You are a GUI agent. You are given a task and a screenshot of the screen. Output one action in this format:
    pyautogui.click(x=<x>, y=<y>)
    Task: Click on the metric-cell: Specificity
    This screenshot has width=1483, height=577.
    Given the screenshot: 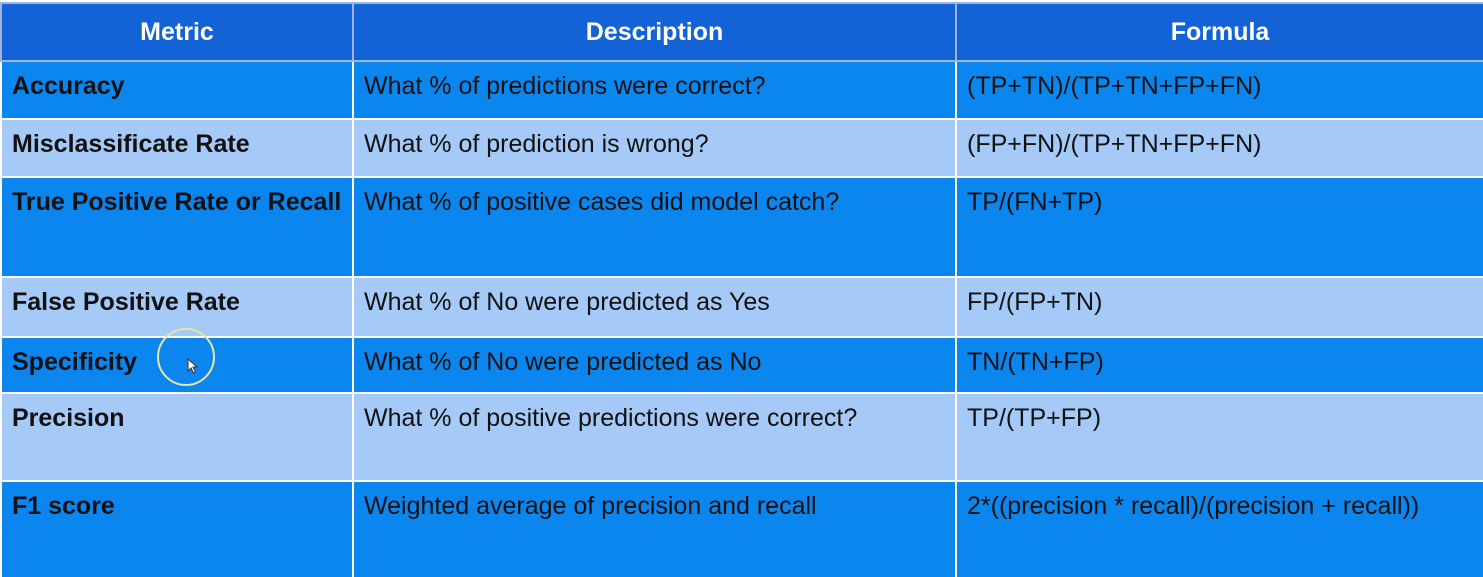 What is the action you would take?
    pyautogui.click(x=177, y=365)
    